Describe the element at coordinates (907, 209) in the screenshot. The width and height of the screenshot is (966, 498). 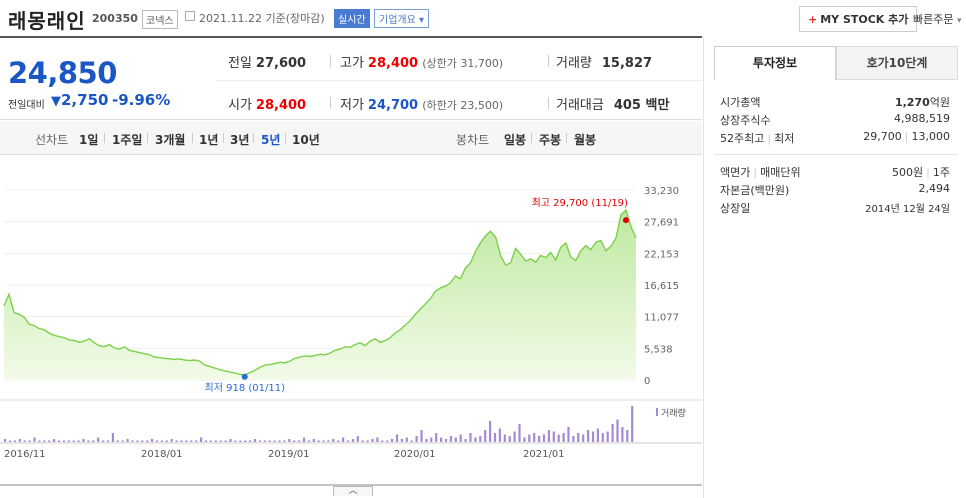
I see `listing-value: 2014년 12월 24일` at that location.